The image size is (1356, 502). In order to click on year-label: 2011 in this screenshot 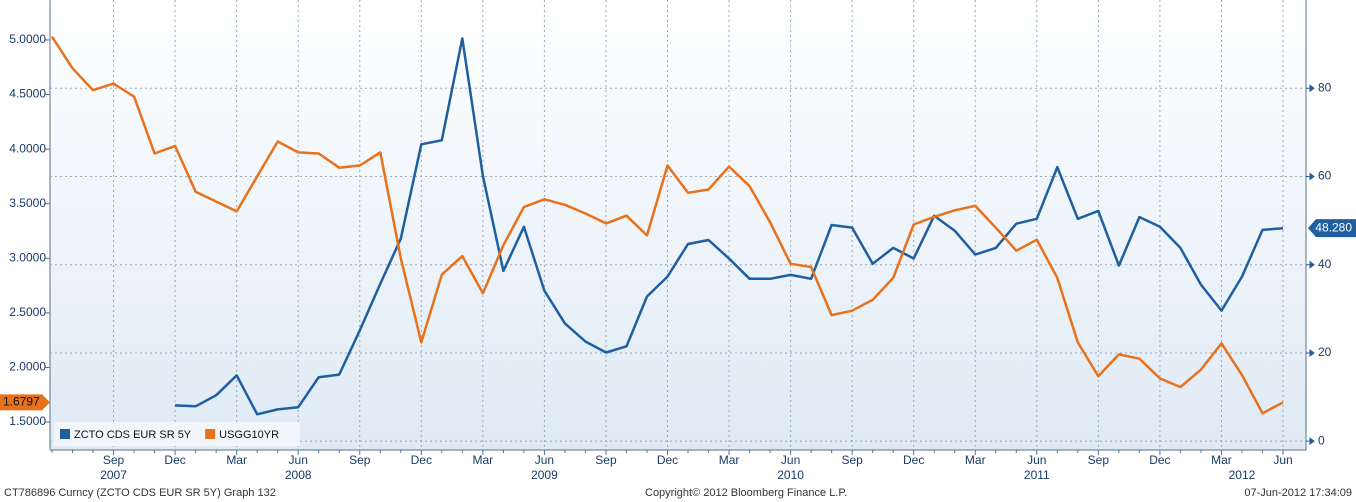, I will do `click(1037, 475)`.